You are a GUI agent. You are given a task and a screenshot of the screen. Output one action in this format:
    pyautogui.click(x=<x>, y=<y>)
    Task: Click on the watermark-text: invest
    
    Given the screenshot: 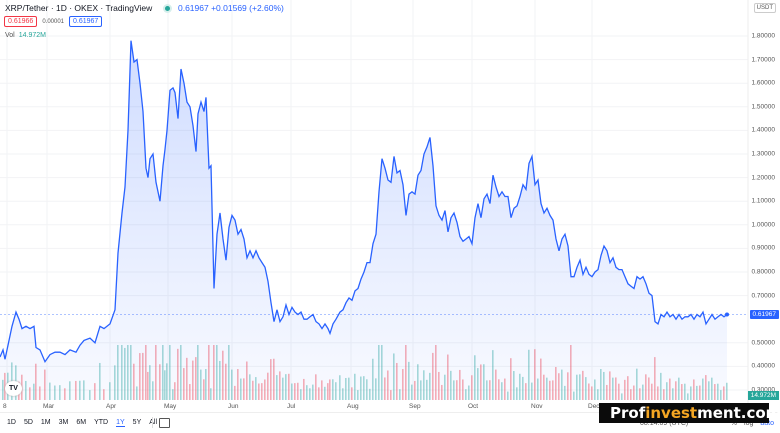 What is the action you would take?
    pyautogui.click(x=671, y=413)
    